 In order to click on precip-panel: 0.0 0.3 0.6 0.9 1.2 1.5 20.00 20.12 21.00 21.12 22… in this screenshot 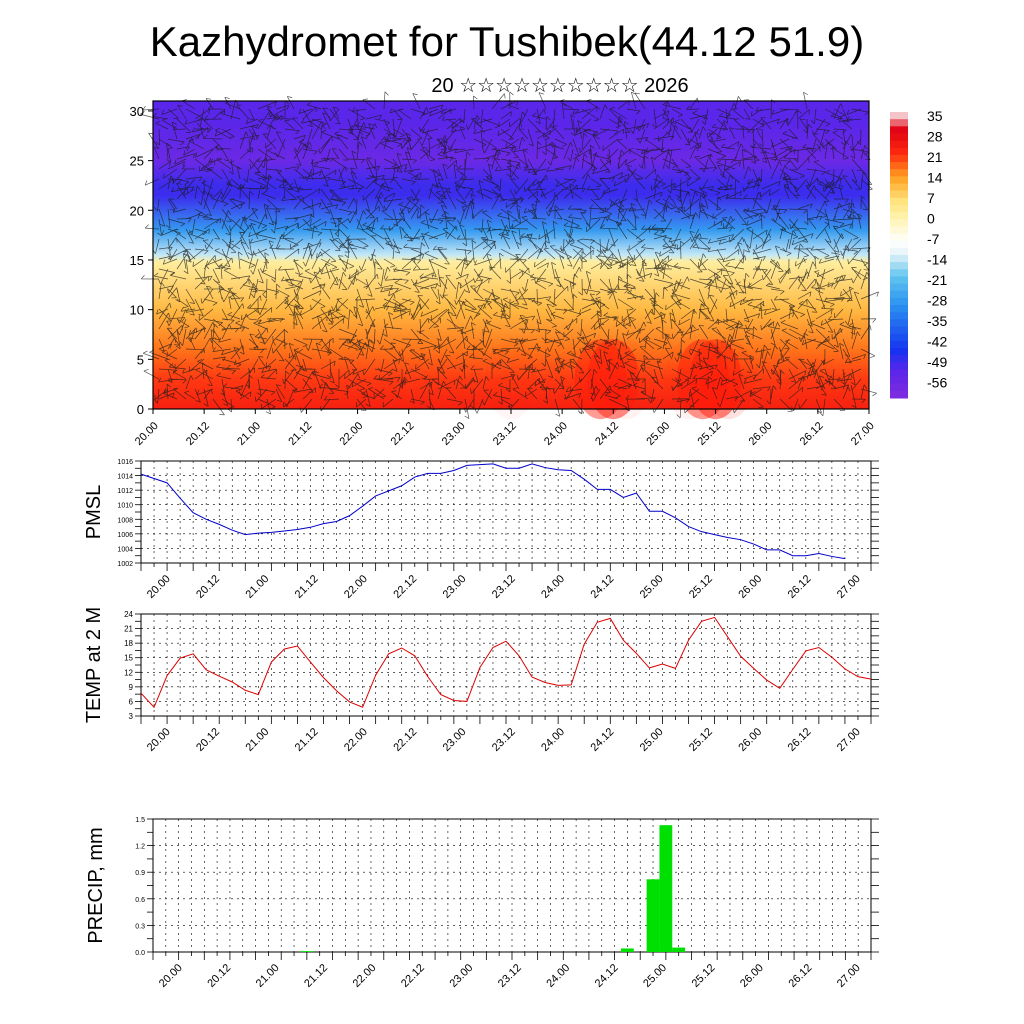, I will do `click(482, 903)`.